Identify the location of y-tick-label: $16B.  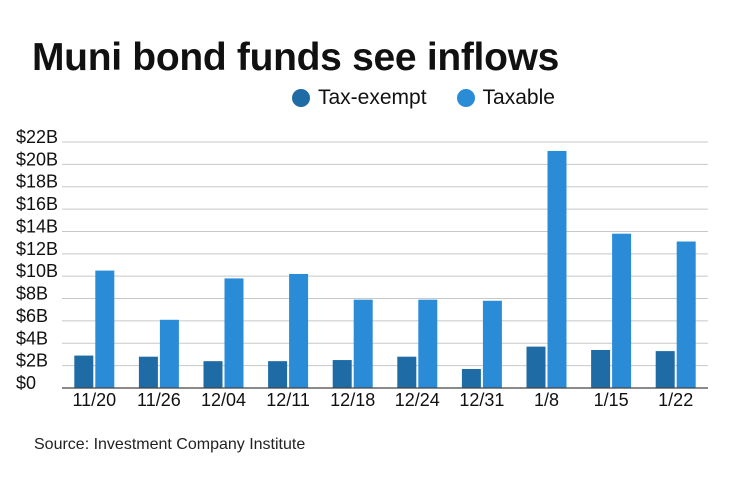
(37, 204).